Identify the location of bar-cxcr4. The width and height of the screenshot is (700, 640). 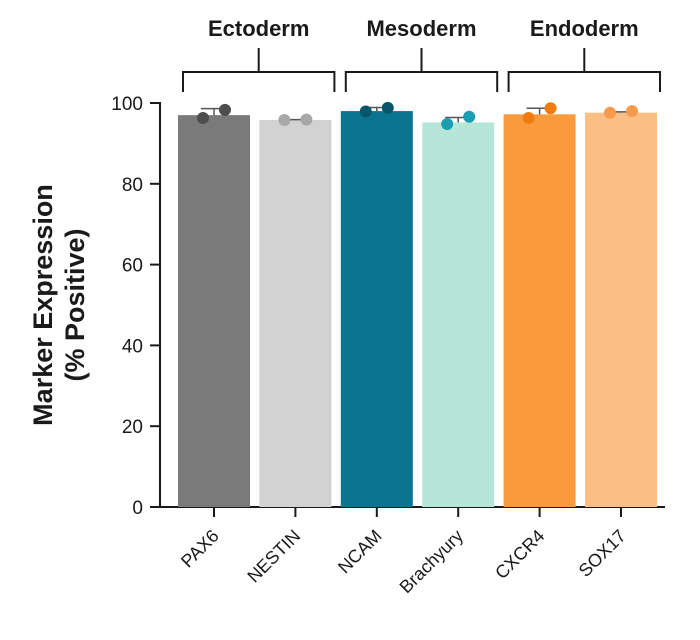
(539, 310).